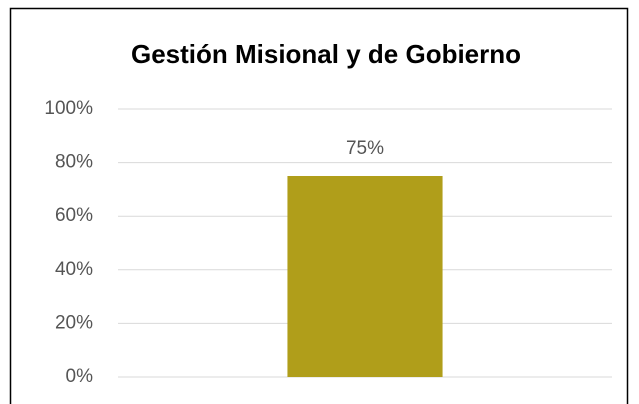  What do you see at coordinates (80, 376) in the screenshot?
I see `y-tick-label: 0%` at bounding box center [80, 376].